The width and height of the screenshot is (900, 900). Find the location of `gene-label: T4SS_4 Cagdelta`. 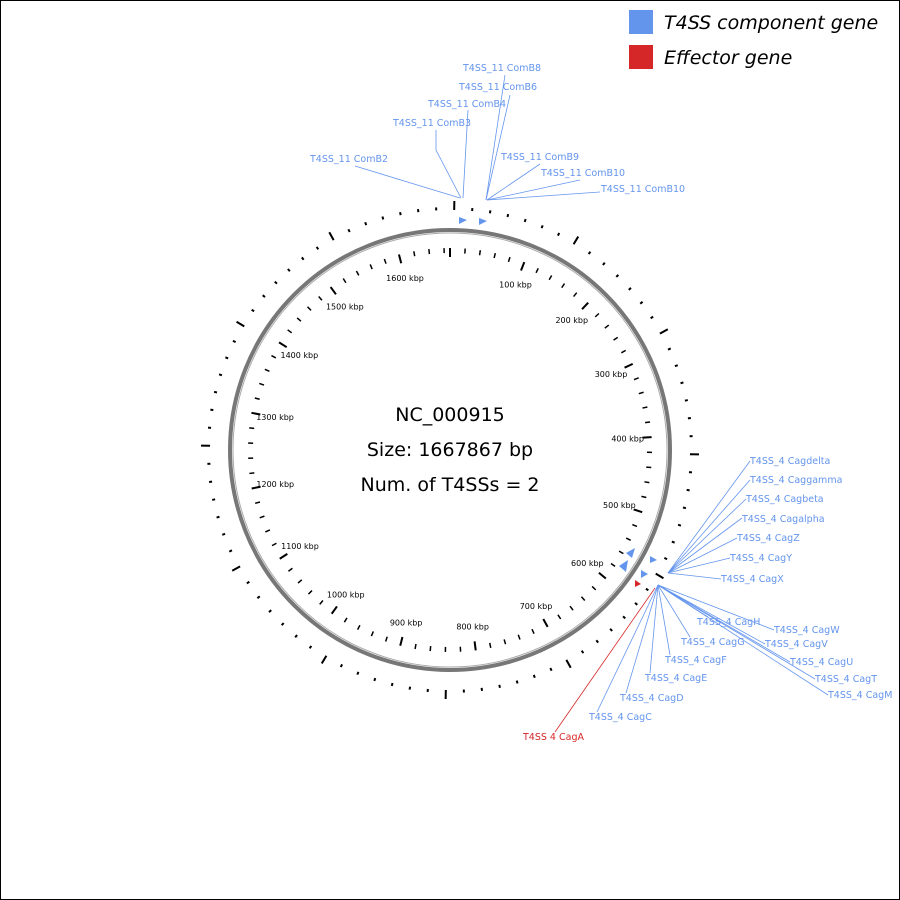

gene-label: T4SS_4 Cagdelta is located at coordinates (789, 461).